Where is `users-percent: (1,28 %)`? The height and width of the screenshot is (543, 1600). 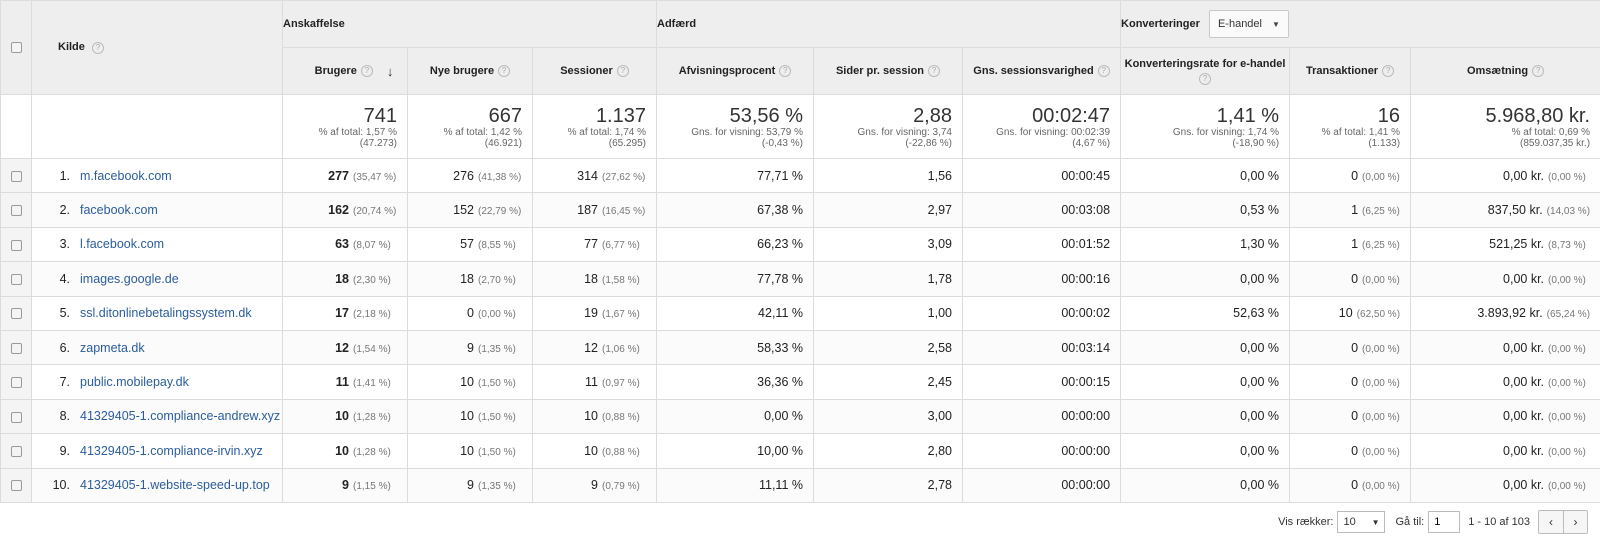
users-percent: (1,28 %) is located at coordinates (372, 452).